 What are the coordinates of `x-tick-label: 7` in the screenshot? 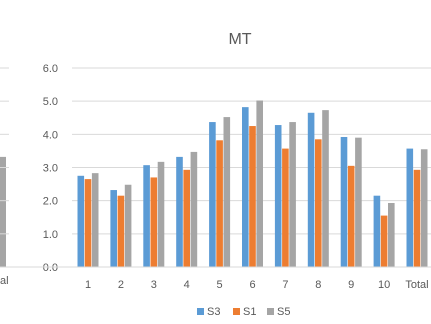 It's located at (285, 285).